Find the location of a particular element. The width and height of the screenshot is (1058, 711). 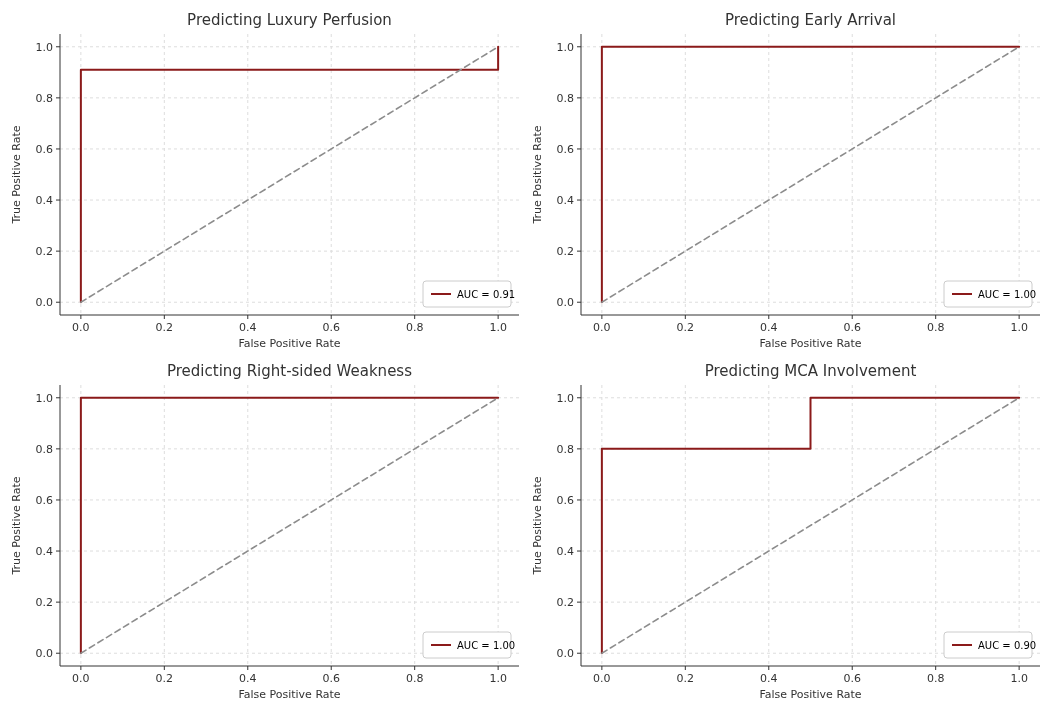

chart-title: Predicting Early Arrival is located at coordinates (810, 20).